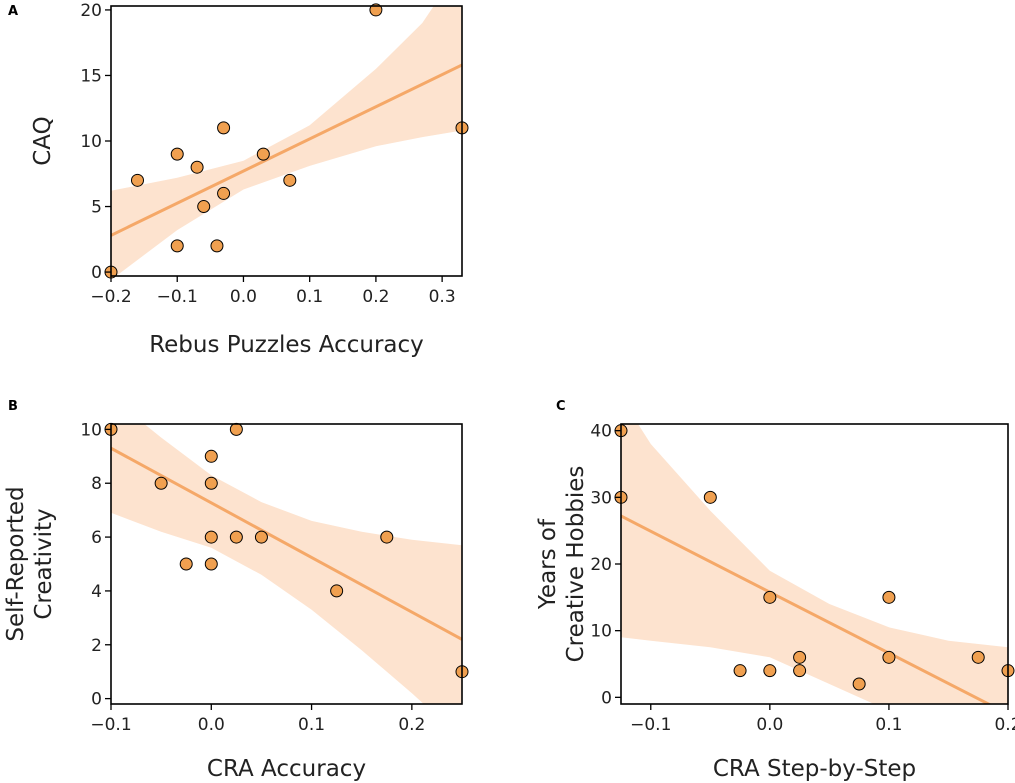  Describe the element at coordinates (96, 538) in the screenshot. I see `y-tick-label: 6` at that location.